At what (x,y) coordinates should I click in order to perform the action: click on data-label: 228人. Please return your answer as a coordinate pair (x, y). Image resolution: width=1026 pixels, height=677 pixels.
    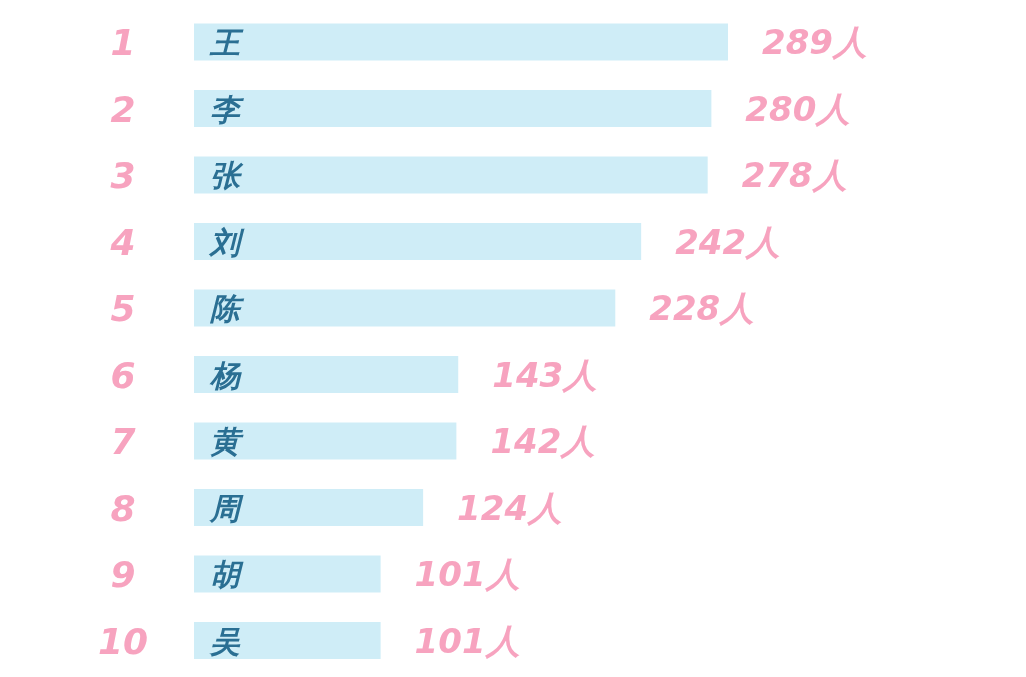
    Looking at the image, I should click on (702, 308).